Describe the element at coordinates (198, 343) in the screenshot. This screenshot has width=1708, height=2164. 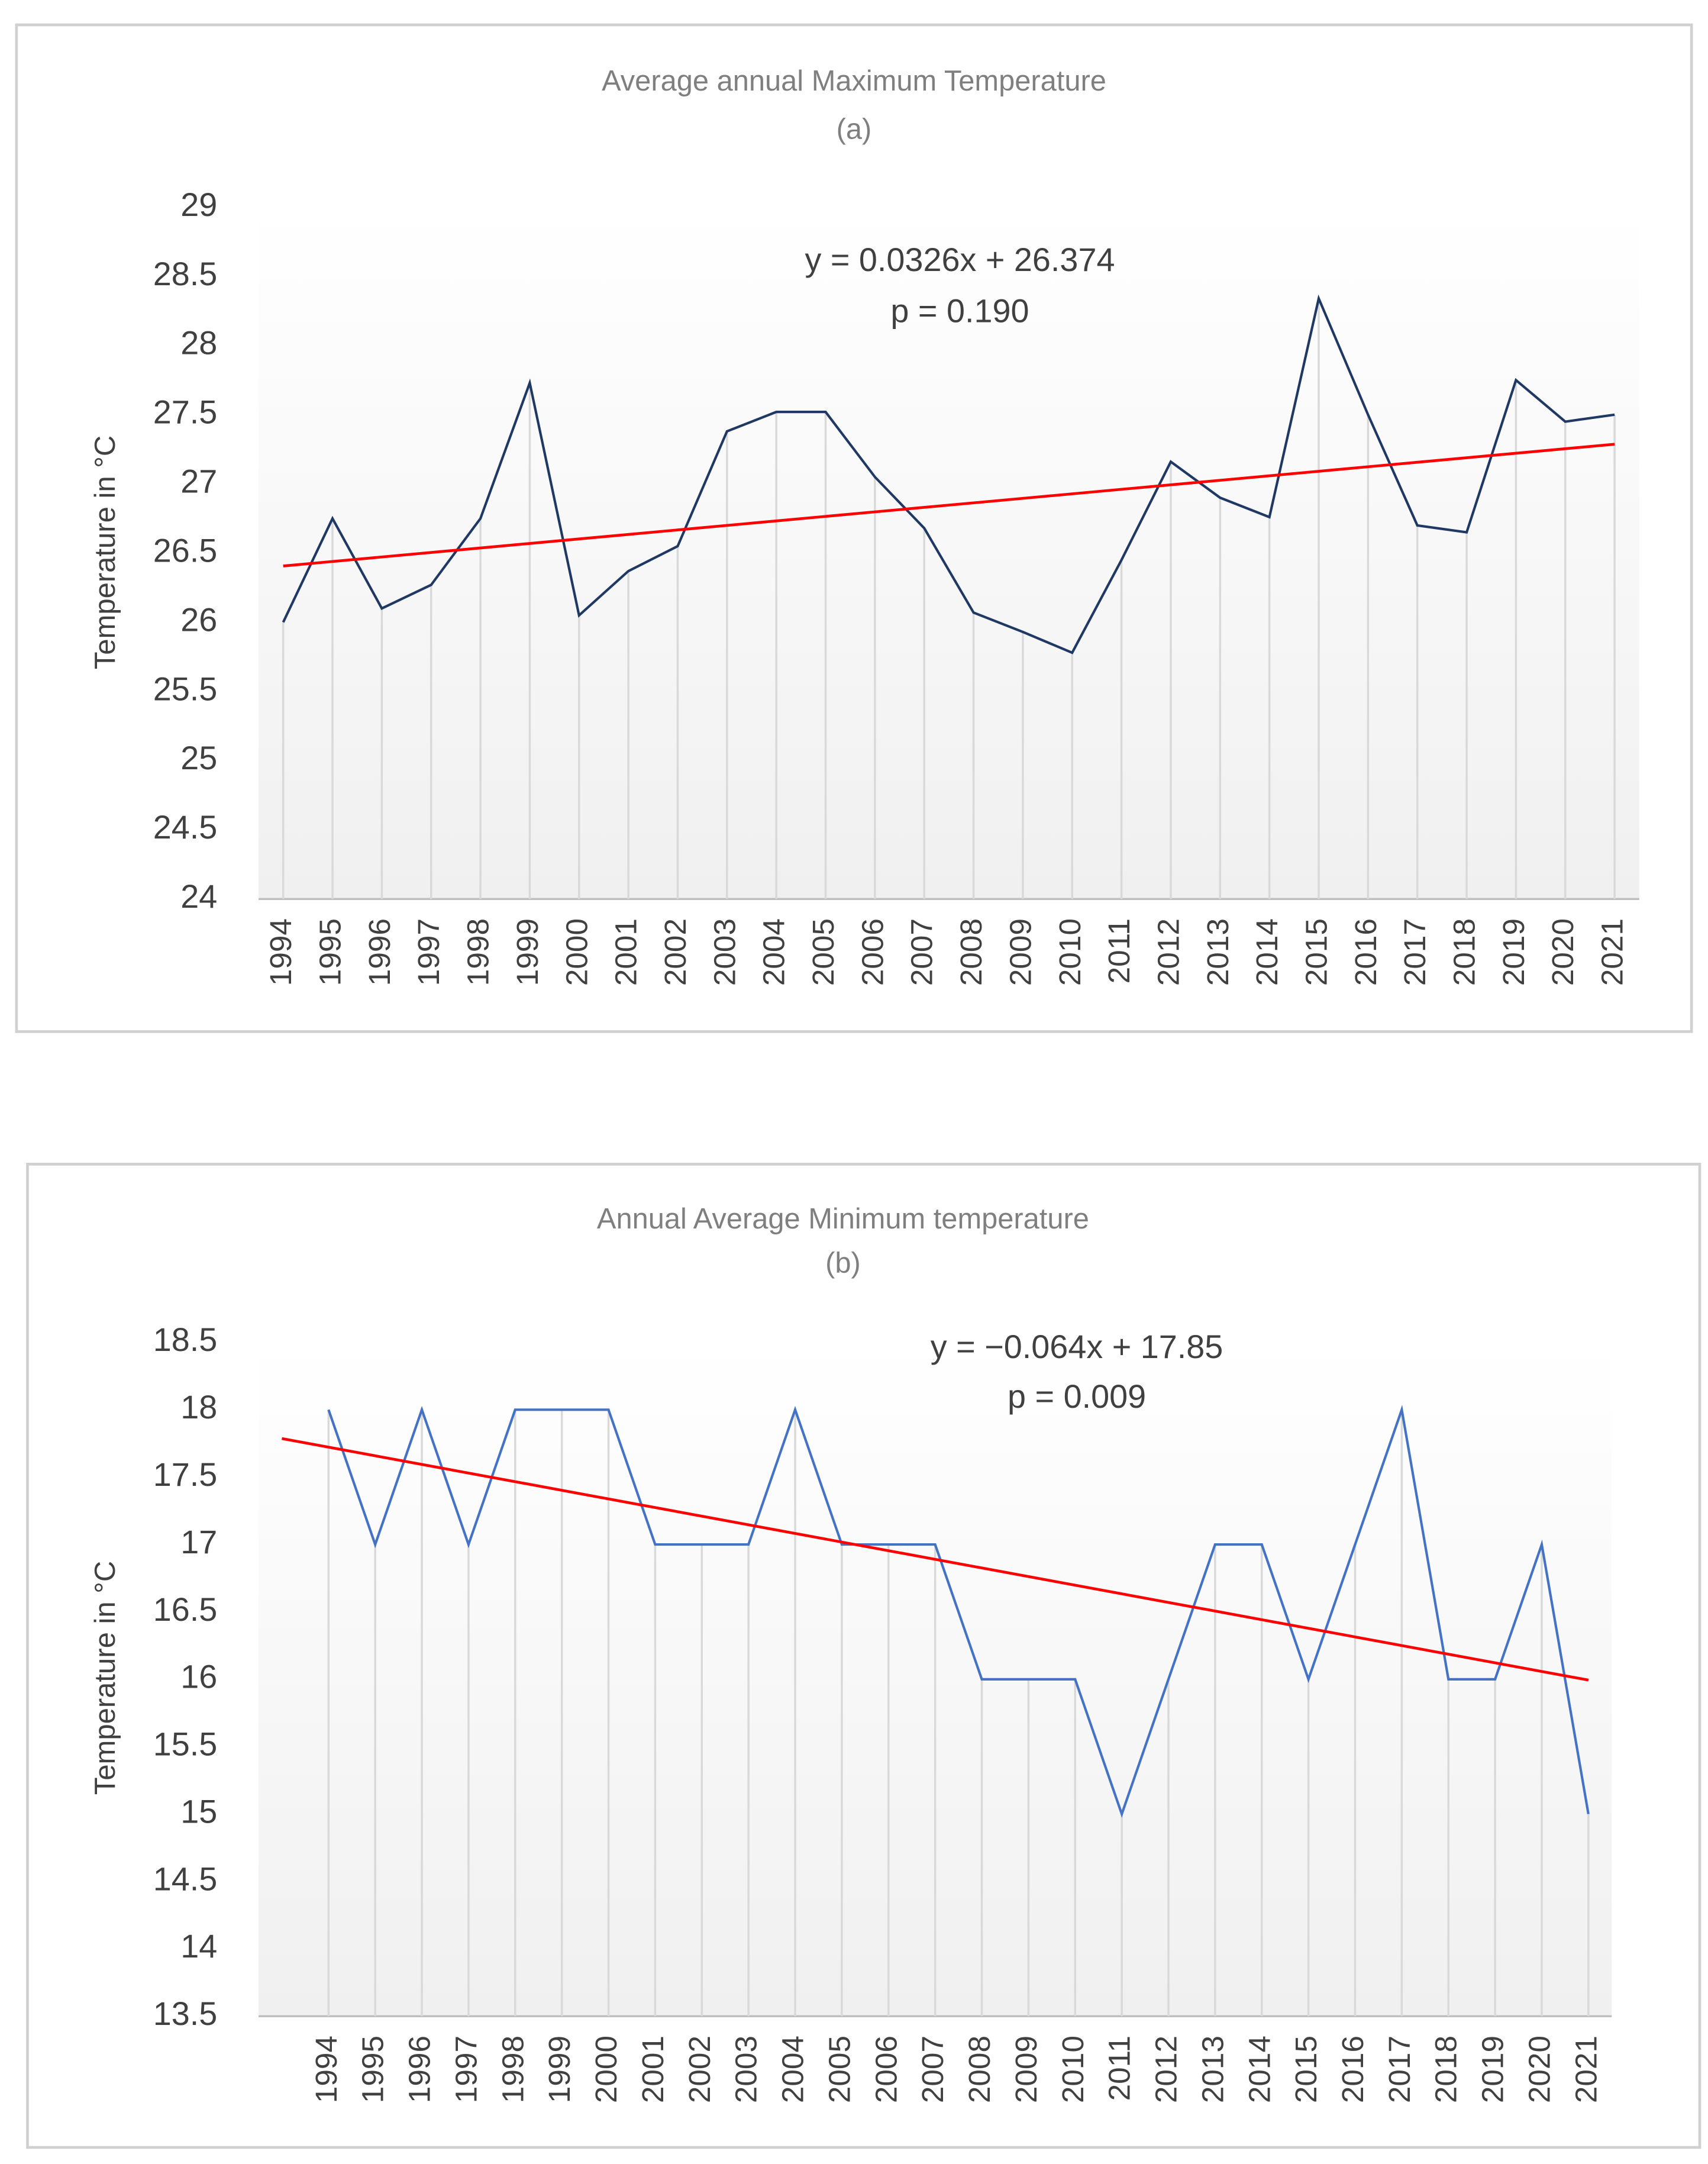
I see `y-tick-label: 28` at that location.